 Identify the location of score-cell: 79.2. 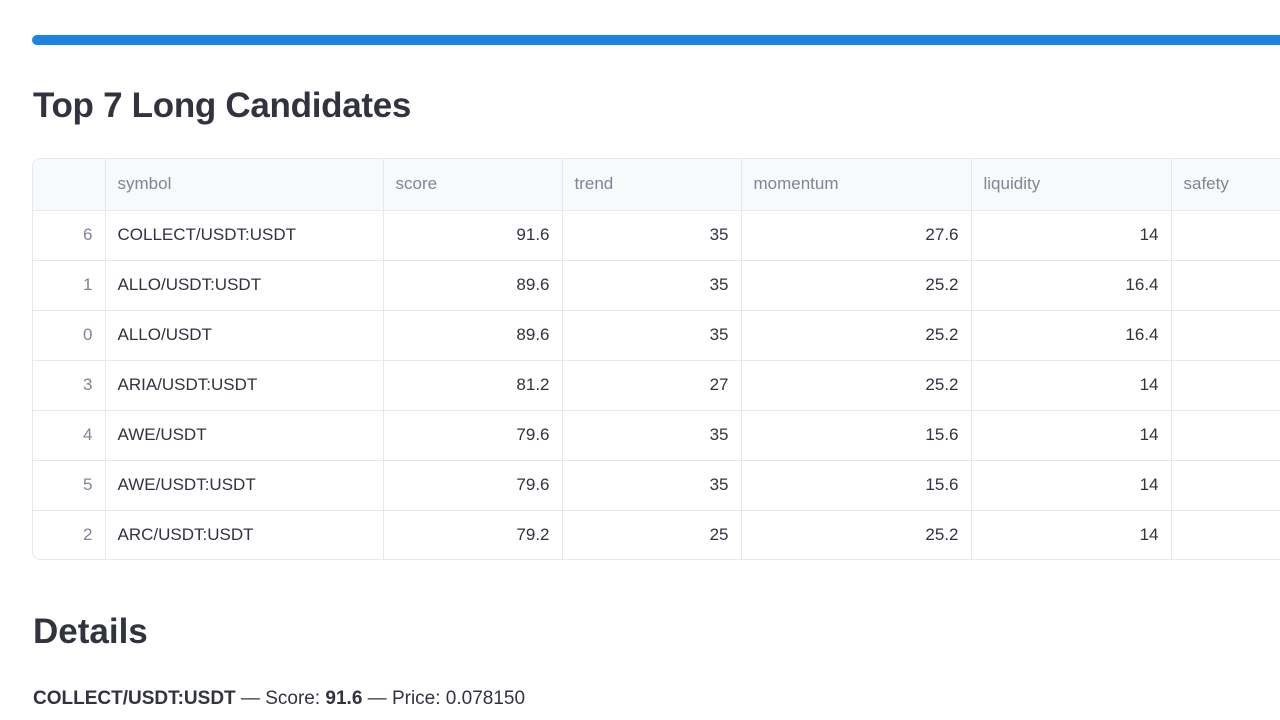
(473, 534).